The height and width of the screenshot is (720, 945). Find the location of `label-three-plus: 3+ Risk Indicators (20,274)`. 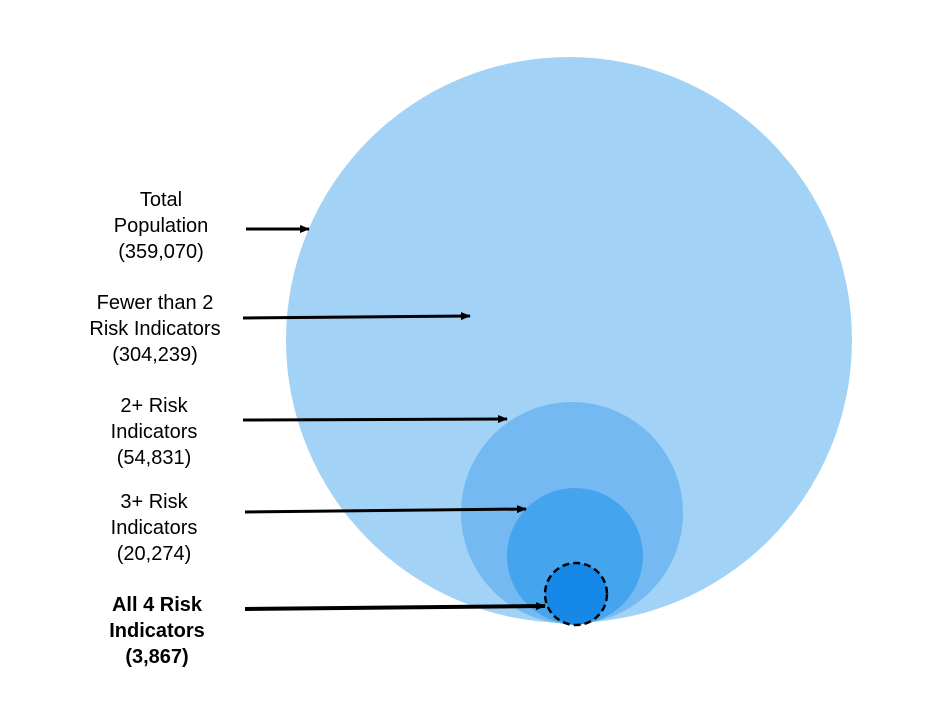

label-three-plus: 3+ Risk Indicators (20,274) is located at coordinates (154, 528).